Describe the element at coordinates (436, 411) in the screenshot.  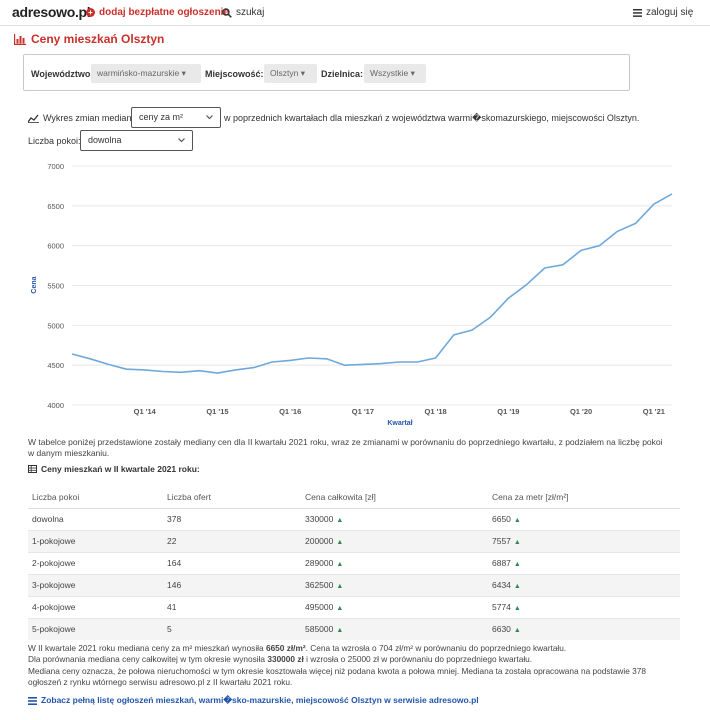
I see `x-tick-label: Q1 '18` at that location.